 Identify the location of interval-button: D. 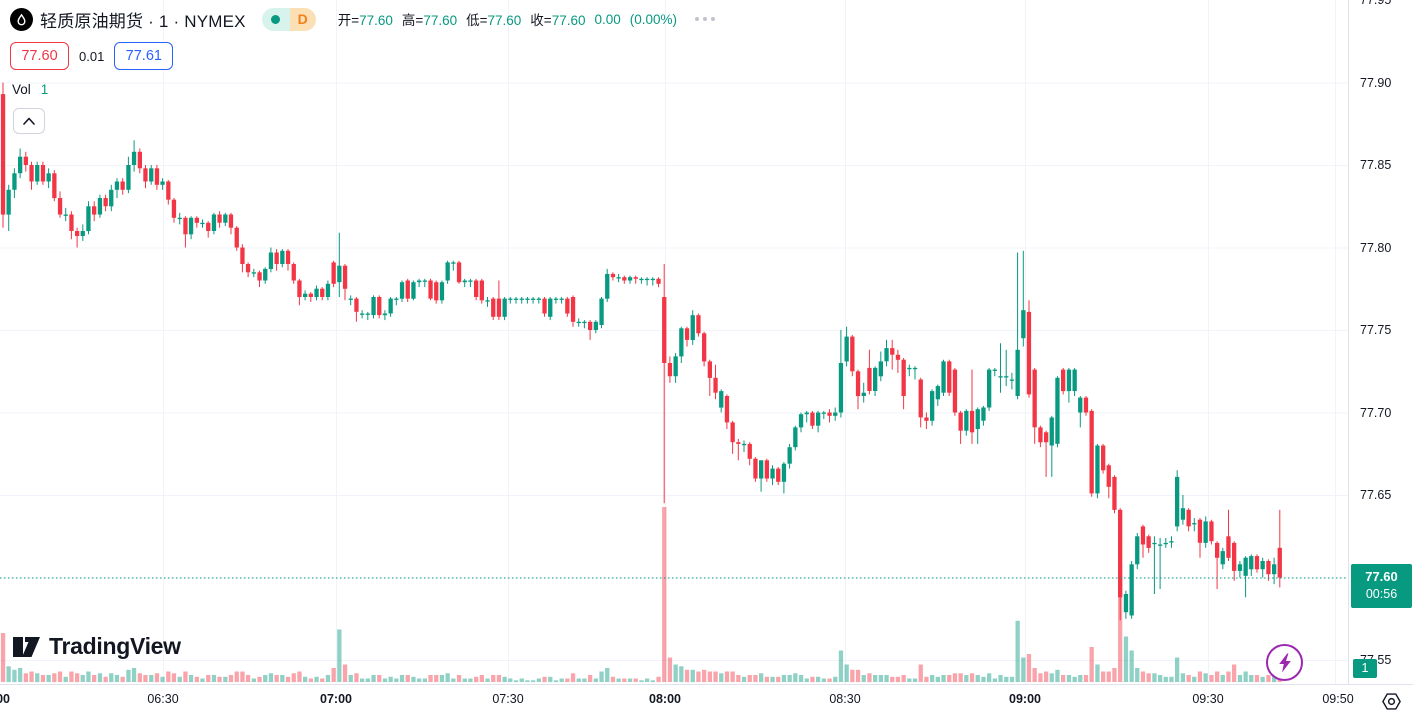
(302, 19).